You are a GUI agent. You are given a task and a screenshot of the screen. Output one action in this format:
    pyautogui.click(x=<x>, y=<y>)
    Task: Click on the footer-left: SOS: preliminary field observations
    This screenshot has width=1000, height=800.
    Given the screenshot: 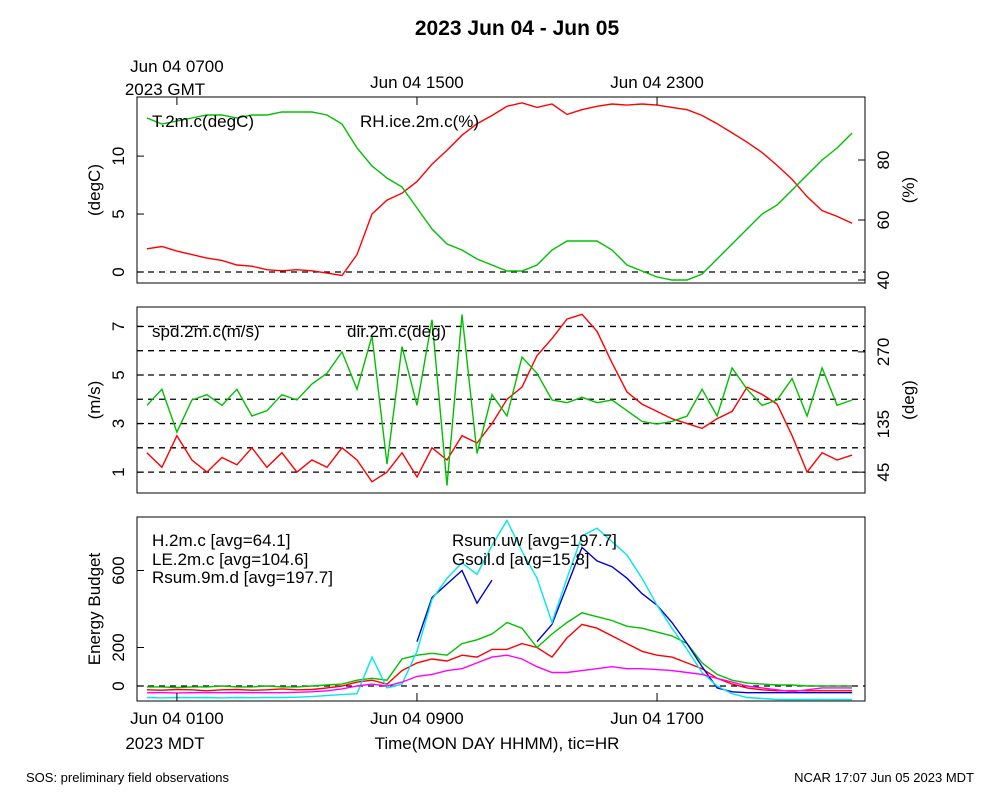 What is the action you would take?
    pyautogui.click(x=128, y=777)
    